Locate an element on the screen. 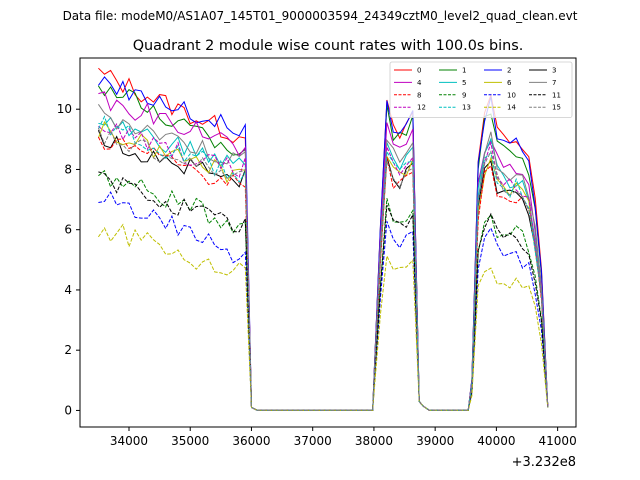 The image size is (640, 480). legend-label: 5 is located at coordinates (464, 83).